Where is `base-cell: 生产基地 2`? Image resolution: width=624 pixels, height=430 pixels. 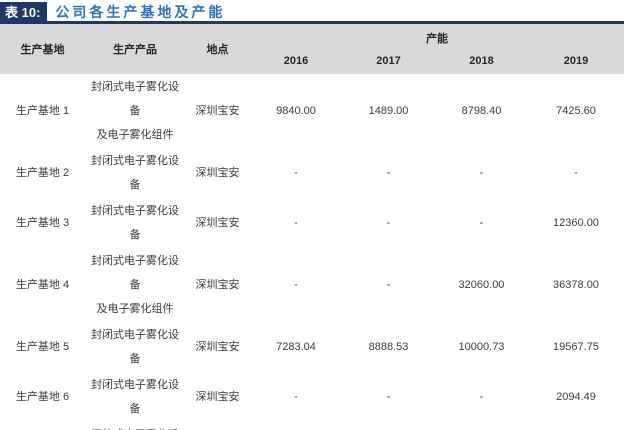 base-cell: 生产基地 2 is located at coordinates (42, 173).